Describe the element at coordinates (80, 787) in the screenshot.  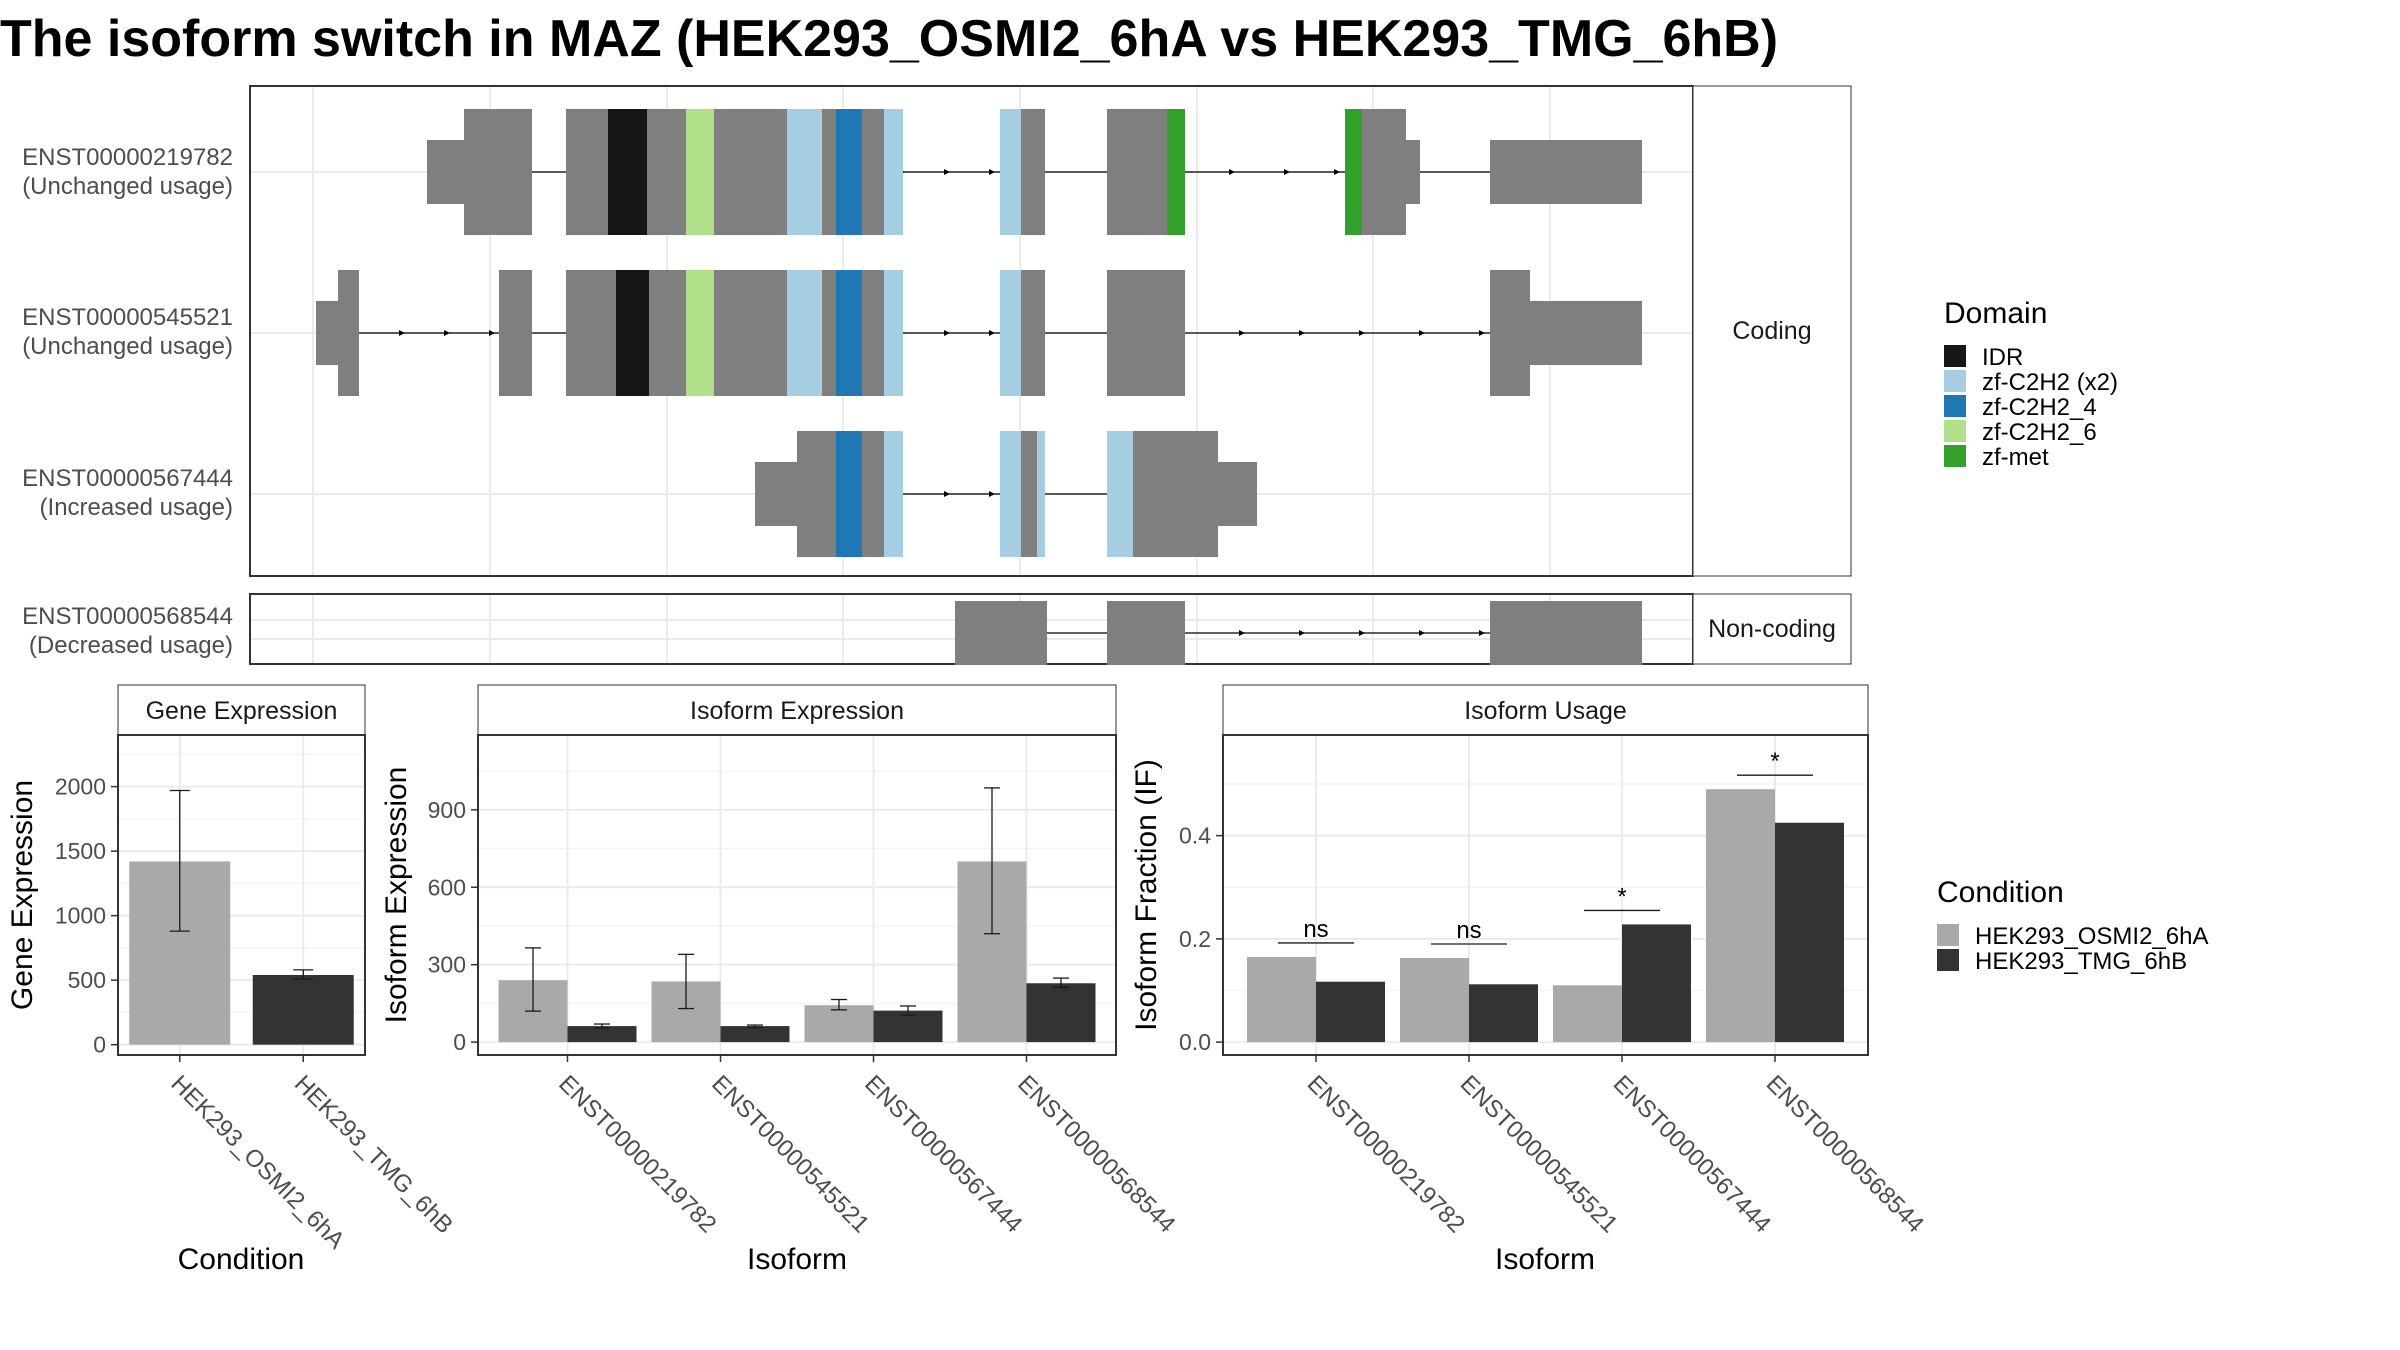
I see `y-tick-label: 2000` at that location.